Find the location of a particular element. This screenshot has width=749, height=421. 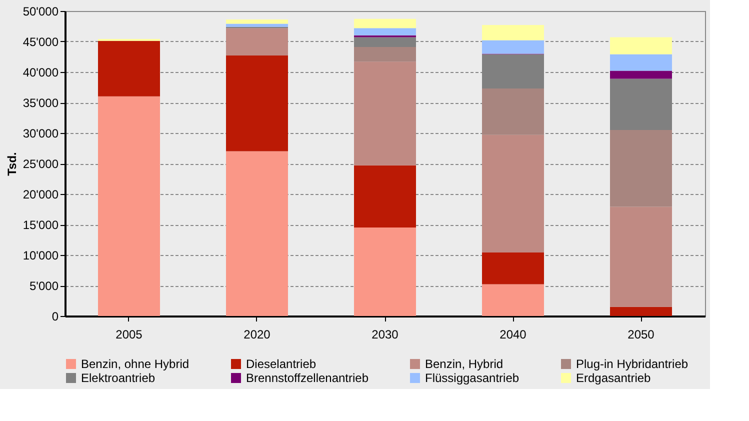

y-tick-label: 35'000 is located at coordinates (40, 103).